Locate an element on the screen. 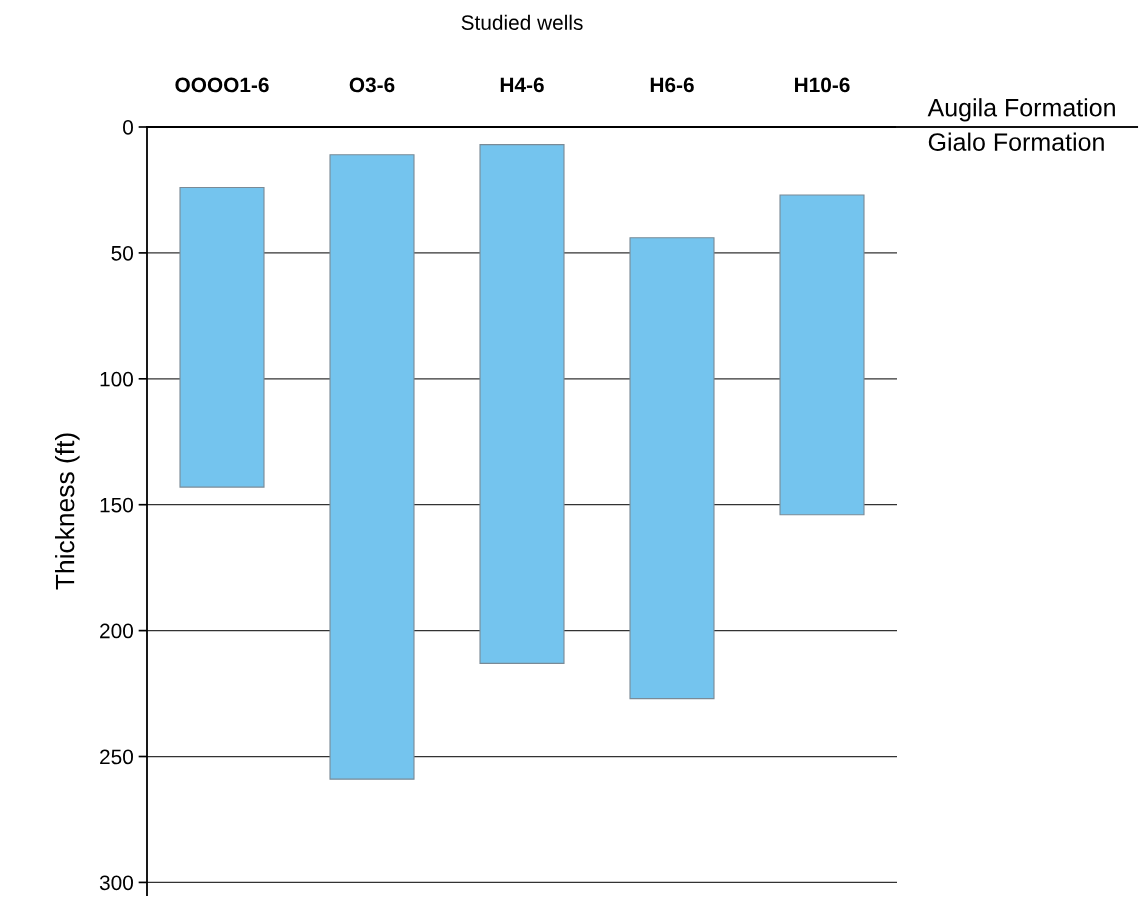  text: Augila Formation is located at coordinates (1021, 110).